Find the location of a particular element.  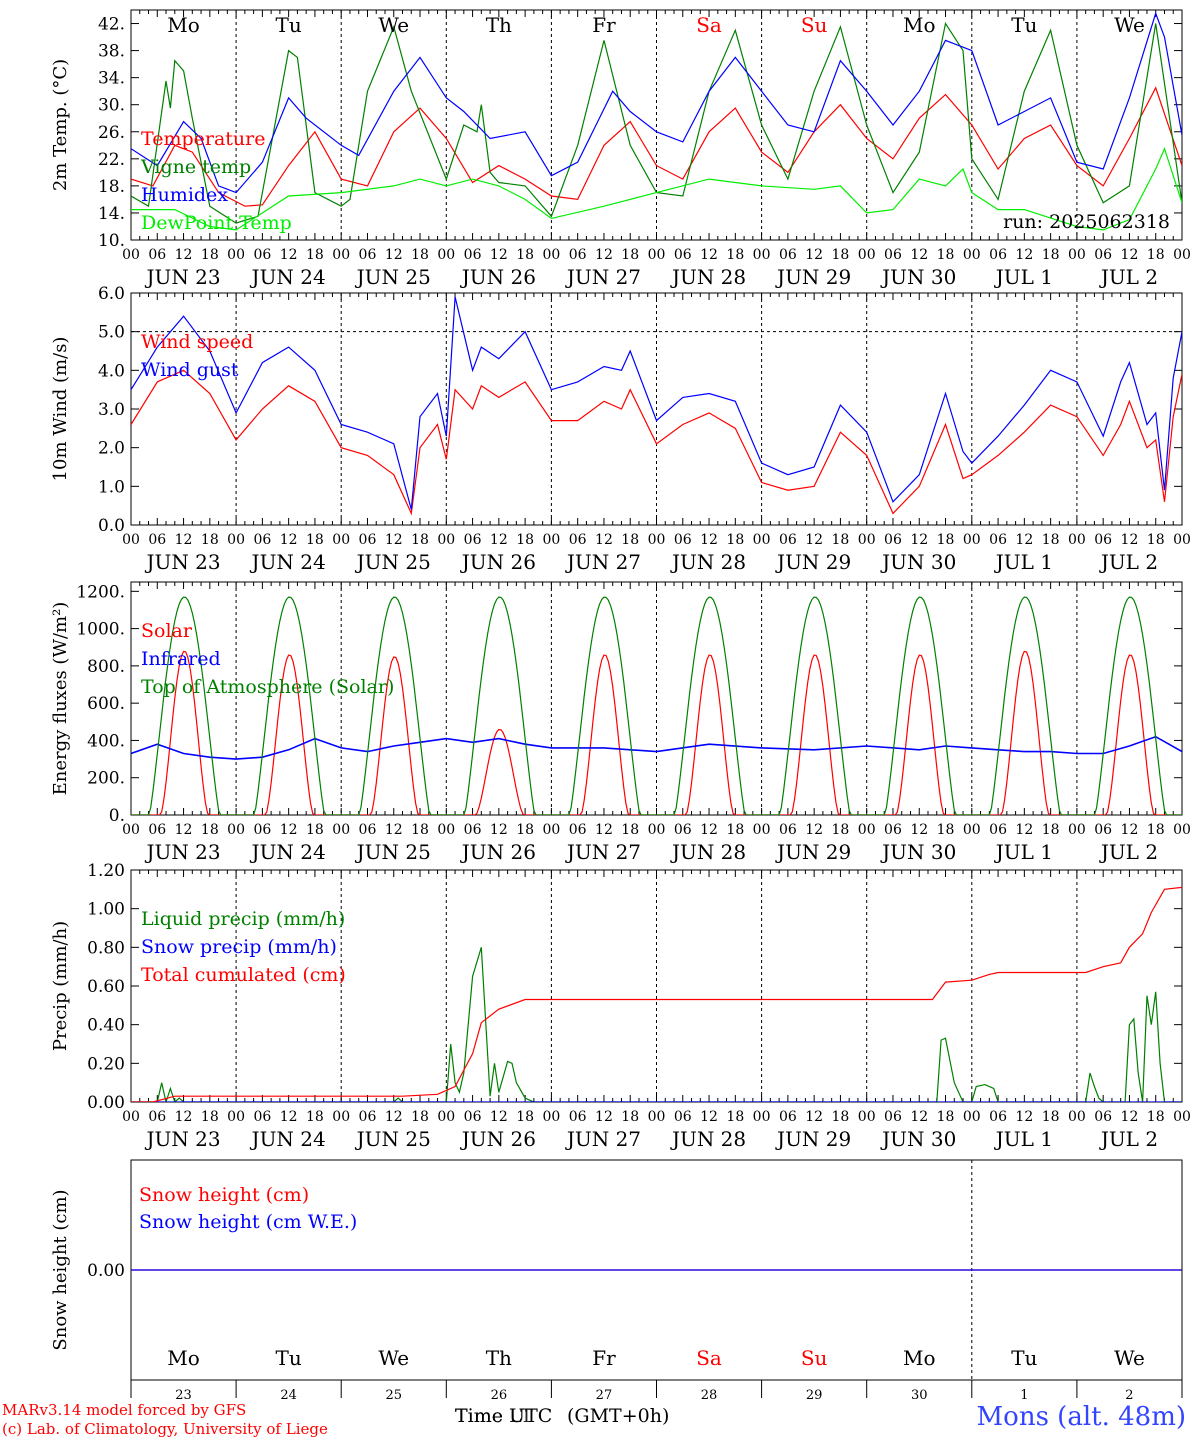

precip-date-label: JUN 26 is located at coordinates (498, 1139).